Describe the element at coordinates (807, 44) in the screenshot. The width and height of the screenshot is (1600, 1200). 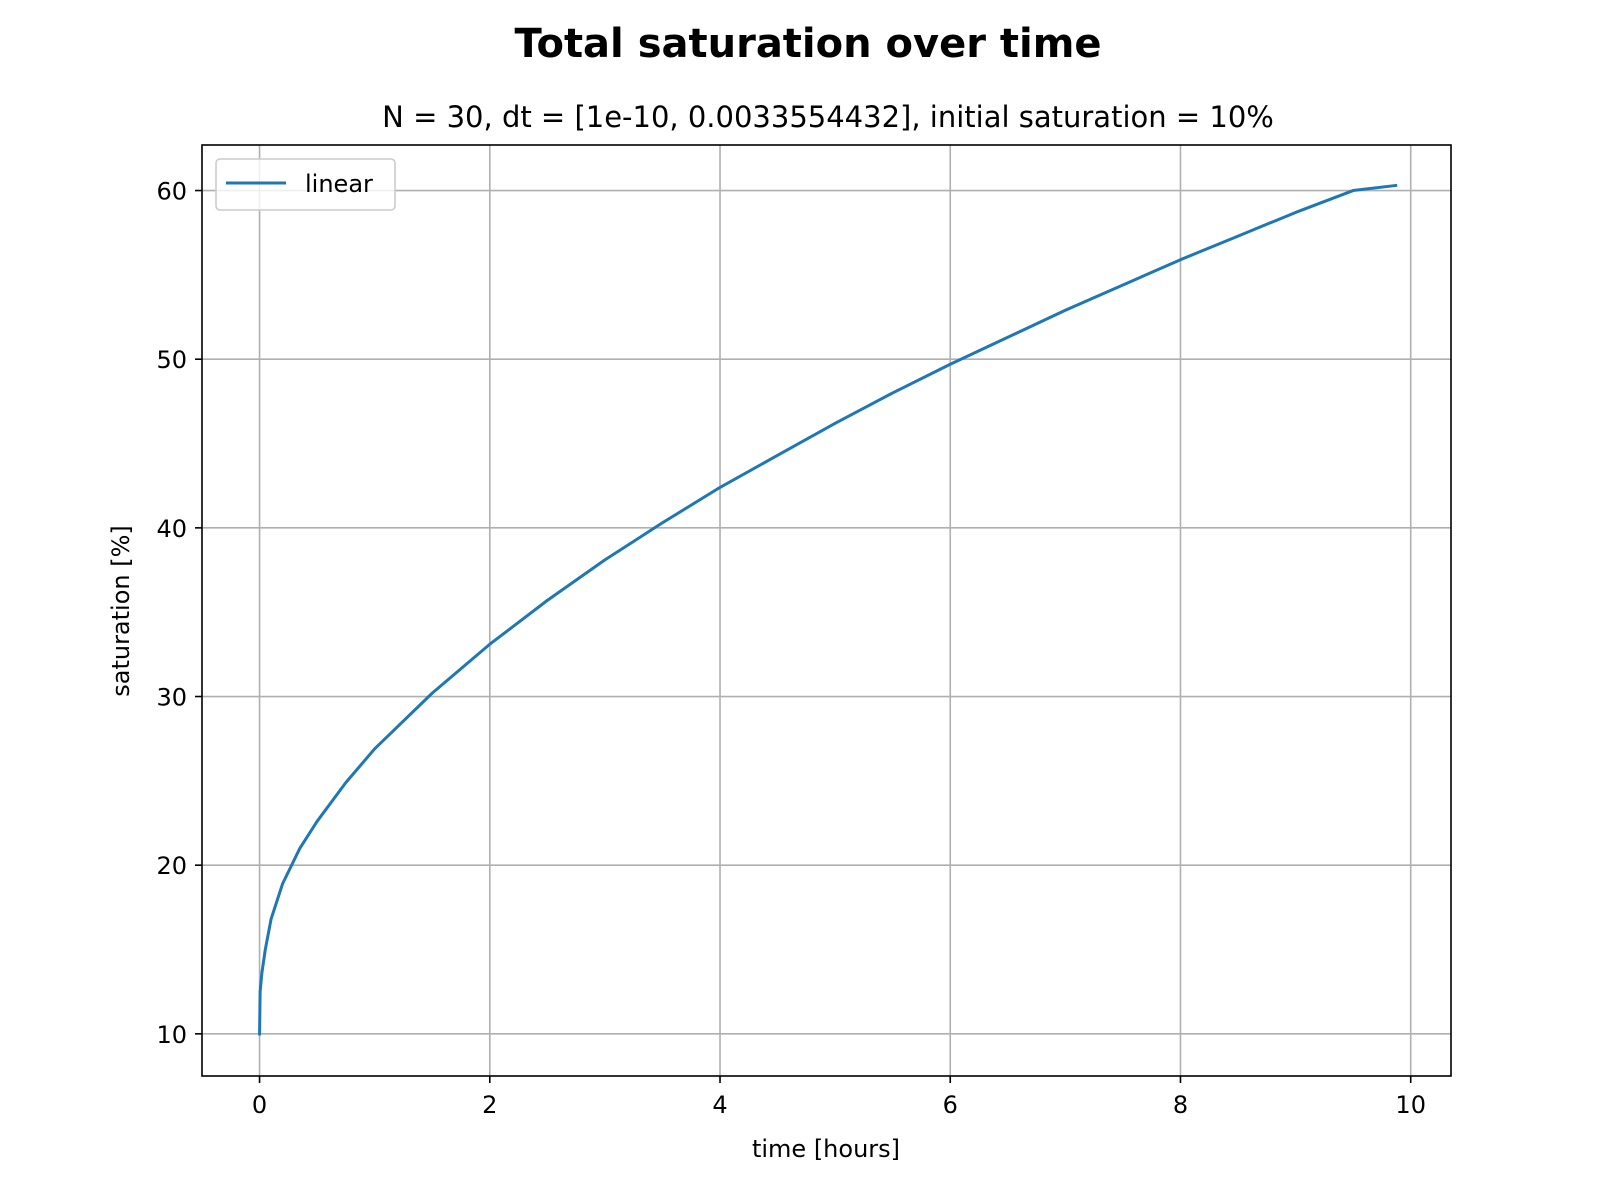
I see `chart-title: Total saturation over time` at that location.